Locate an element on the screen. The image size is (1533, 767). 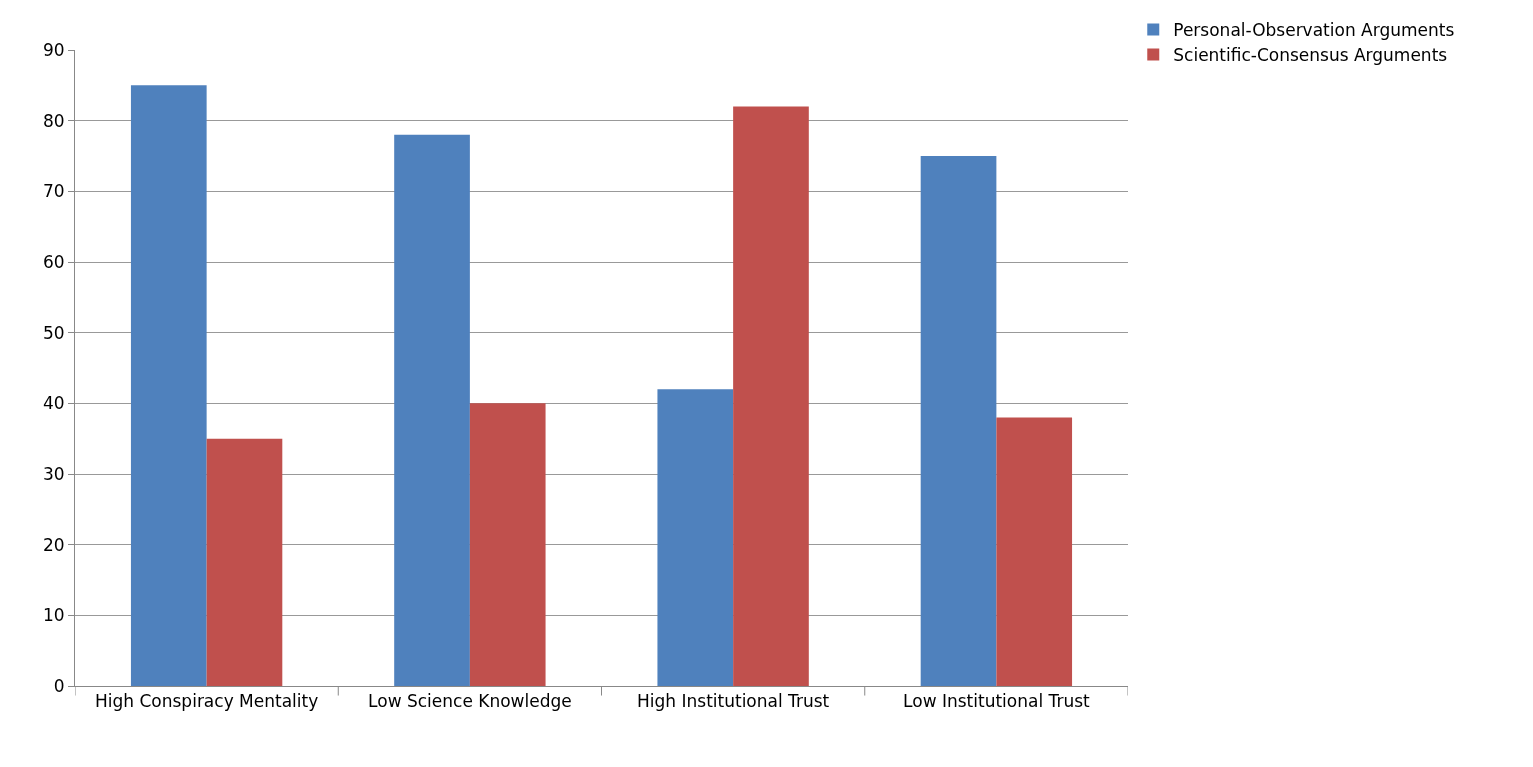
y-tick-label: 90 is located at coordinates (53, 49).